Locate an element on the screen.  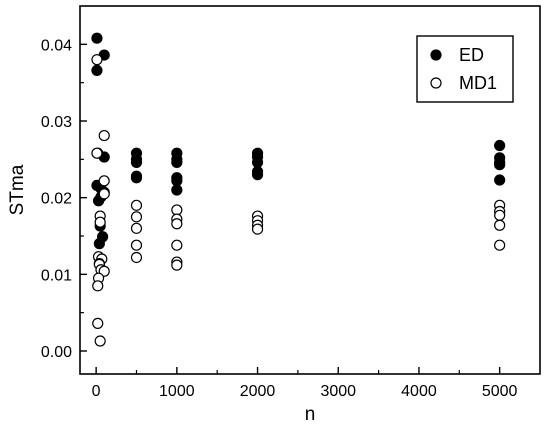
y-tick-label: 0.03 is located at coordinates (56, 122).